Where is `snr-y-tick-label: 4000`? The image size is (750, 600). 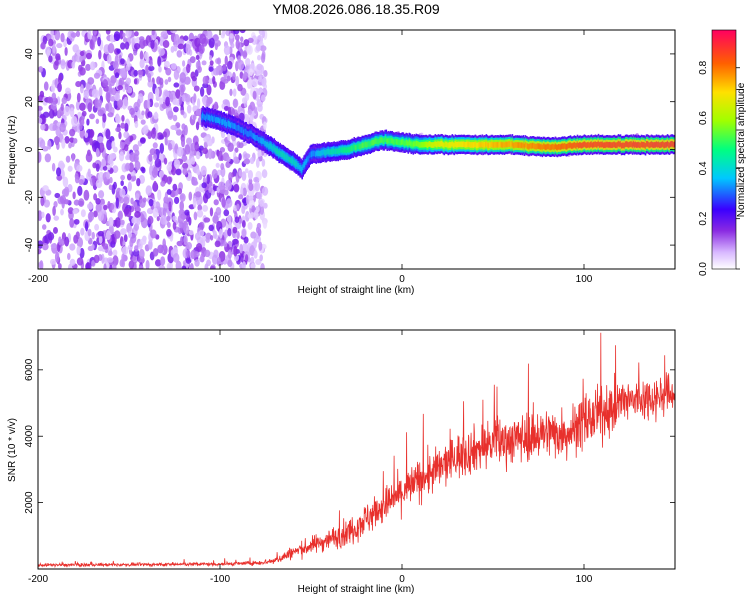
snr-y-tick-label: 4000 is located at coordinates (29, 436).